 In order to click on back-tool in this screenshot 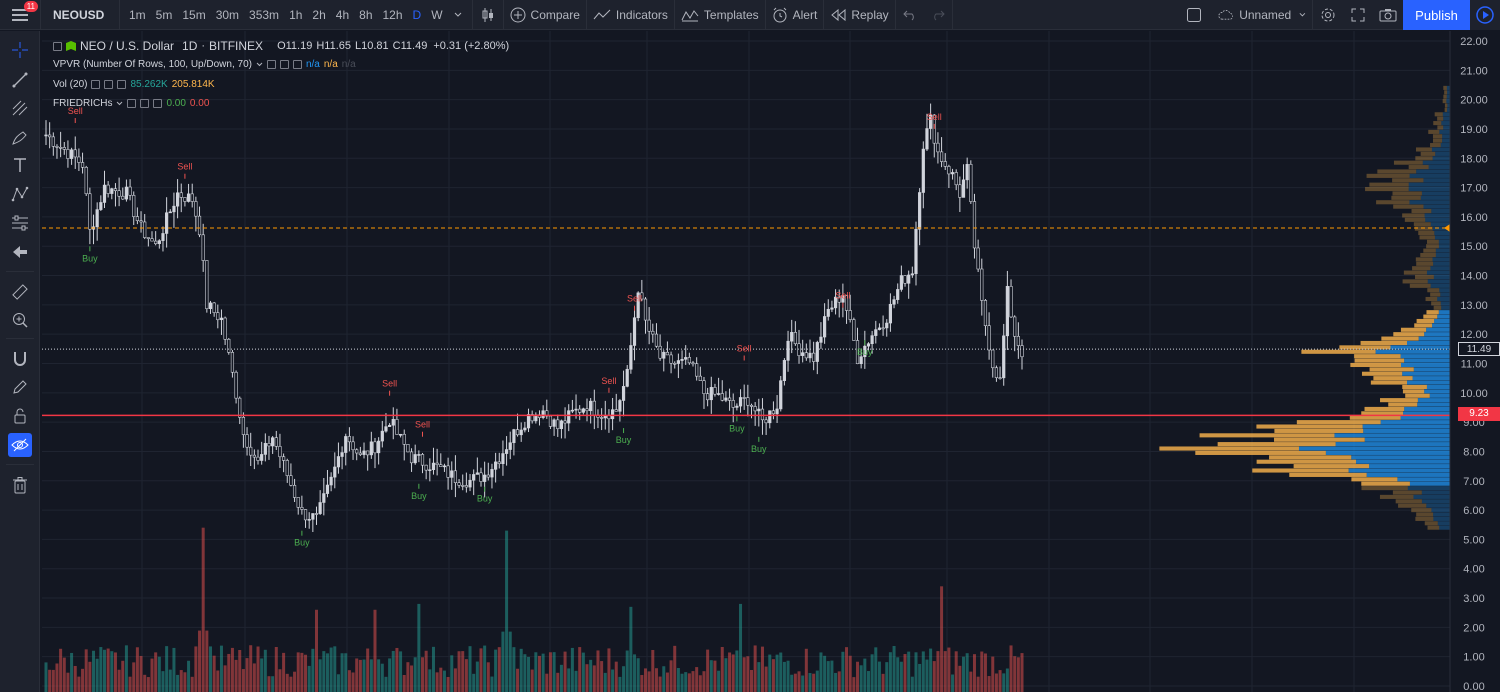, I will do `click(20, 252)`.